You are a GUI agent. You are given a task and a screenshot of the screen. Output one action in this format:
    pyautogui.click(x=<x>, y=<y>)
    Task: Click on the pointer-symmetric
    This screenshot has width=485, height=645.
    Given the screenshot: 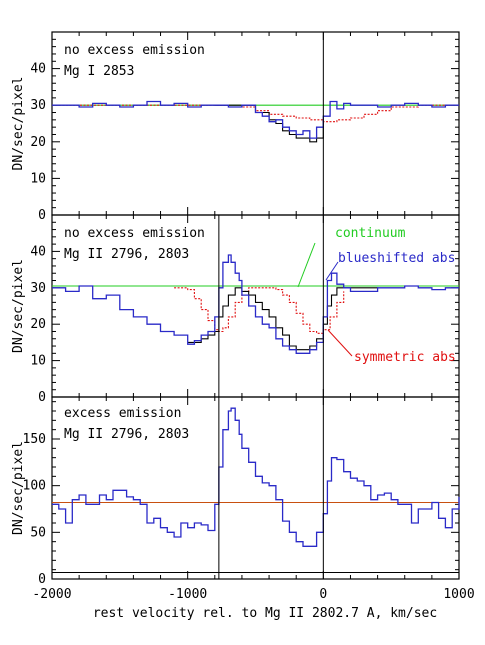 What is the action you would take?
    pyautogui.click(x=340, y=343)
    